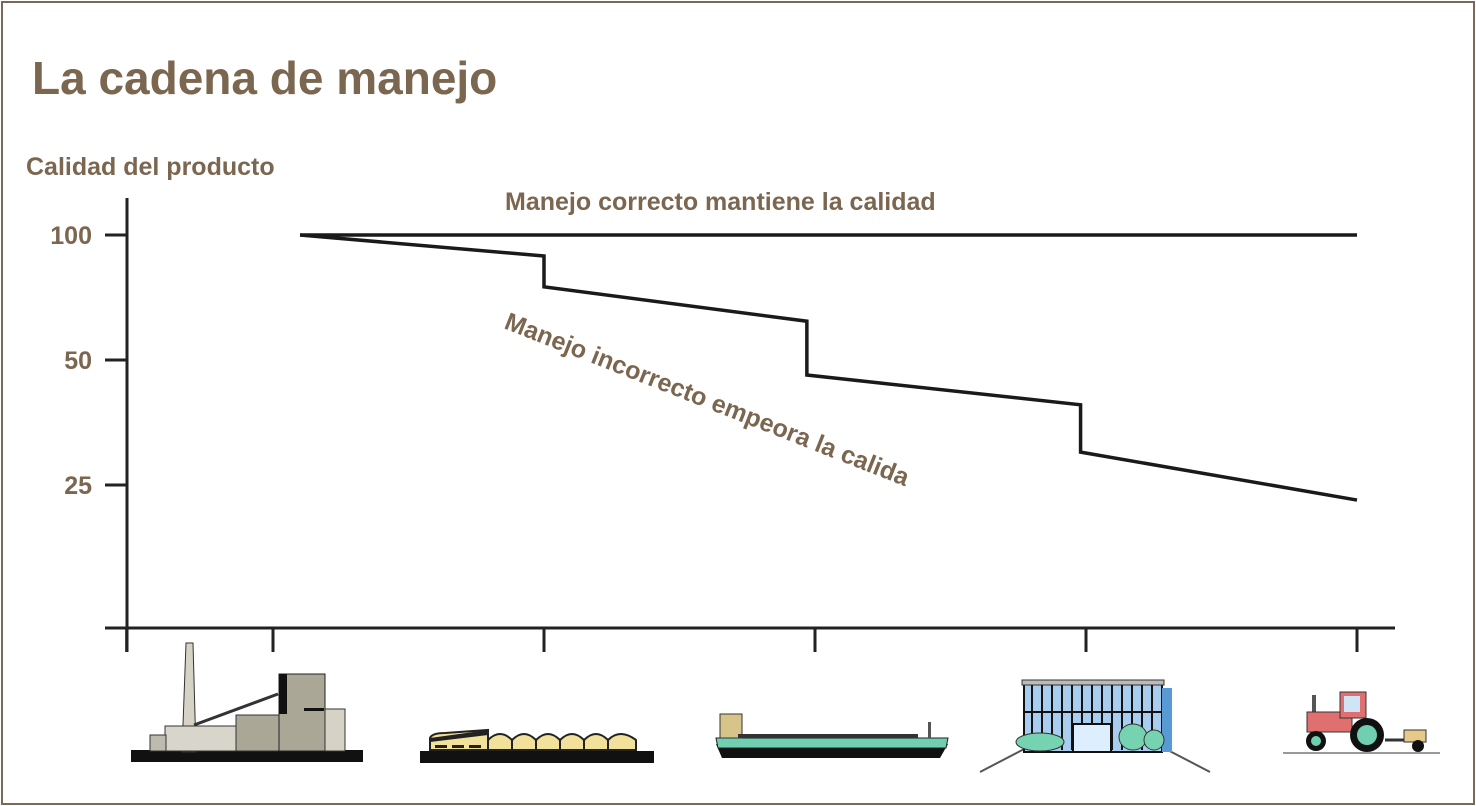  What do you see at coordinates (832, 735) in the screenshot?
I see `ship-icon` at bounding box center [832, 735].